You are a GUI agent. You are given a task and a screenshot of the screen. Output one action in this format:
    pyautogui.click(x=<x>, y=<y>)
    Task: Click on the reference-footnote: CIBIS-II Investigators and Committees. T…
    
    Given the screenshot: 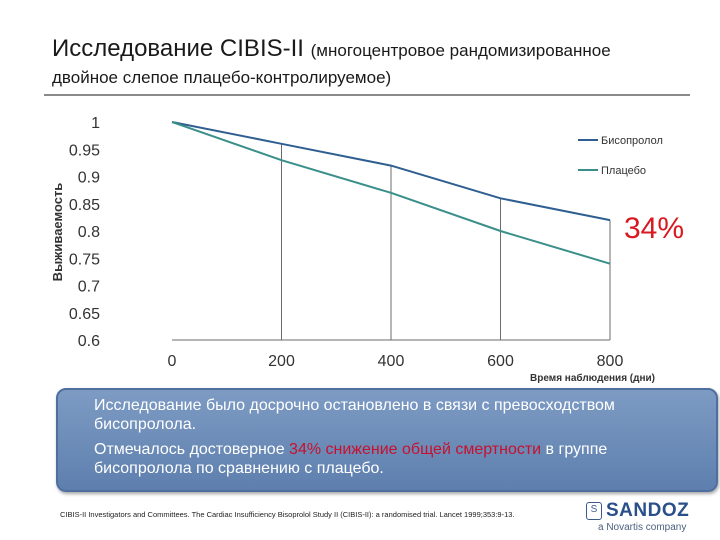 What is the action you would take?
    pyautogui.click(x=287, y=514)
    